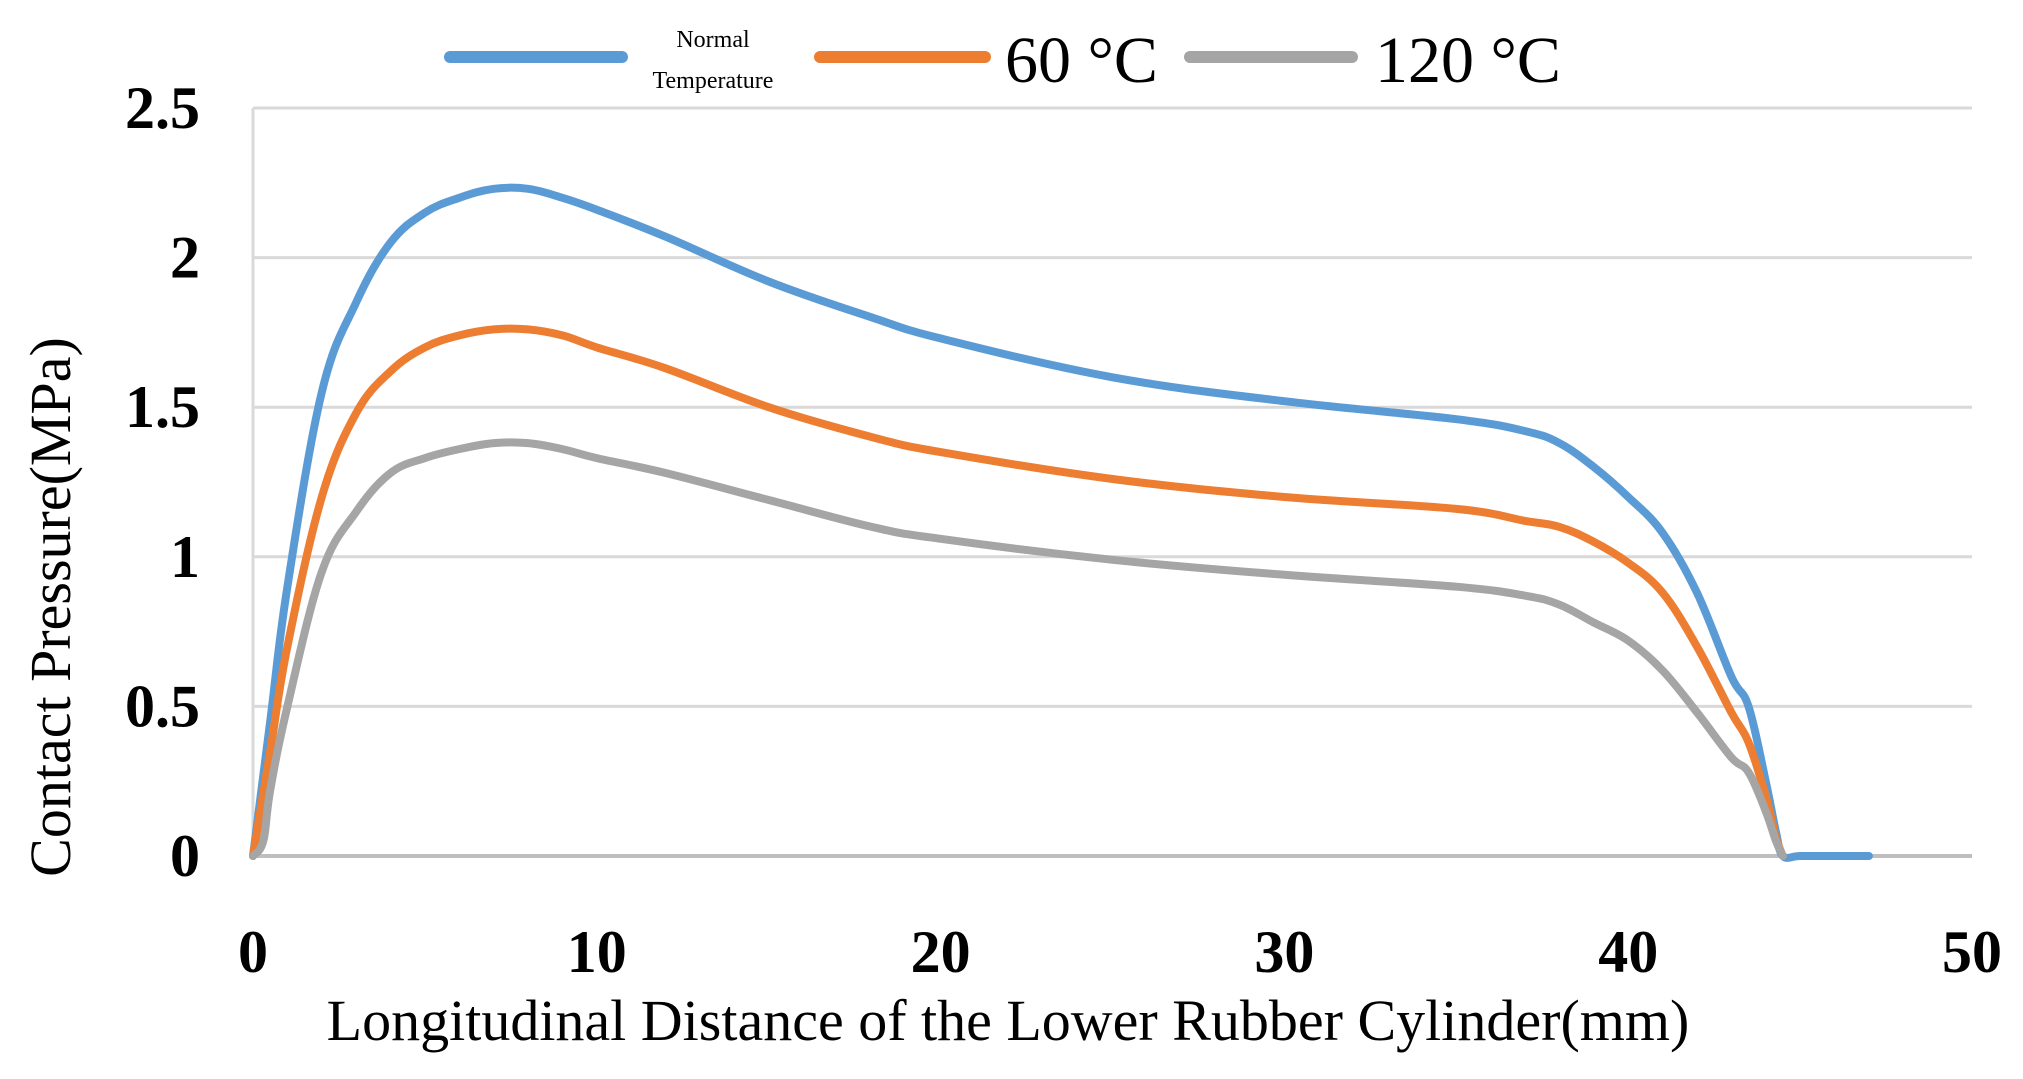 The width and height of the screenshot is (2023, 1079). What do you see at coordinates (162, 482) in the screenshot?
I see `y-tick-labels: 0 0.5 1 1.5 2 2.5` at bounding box center [162, 482].